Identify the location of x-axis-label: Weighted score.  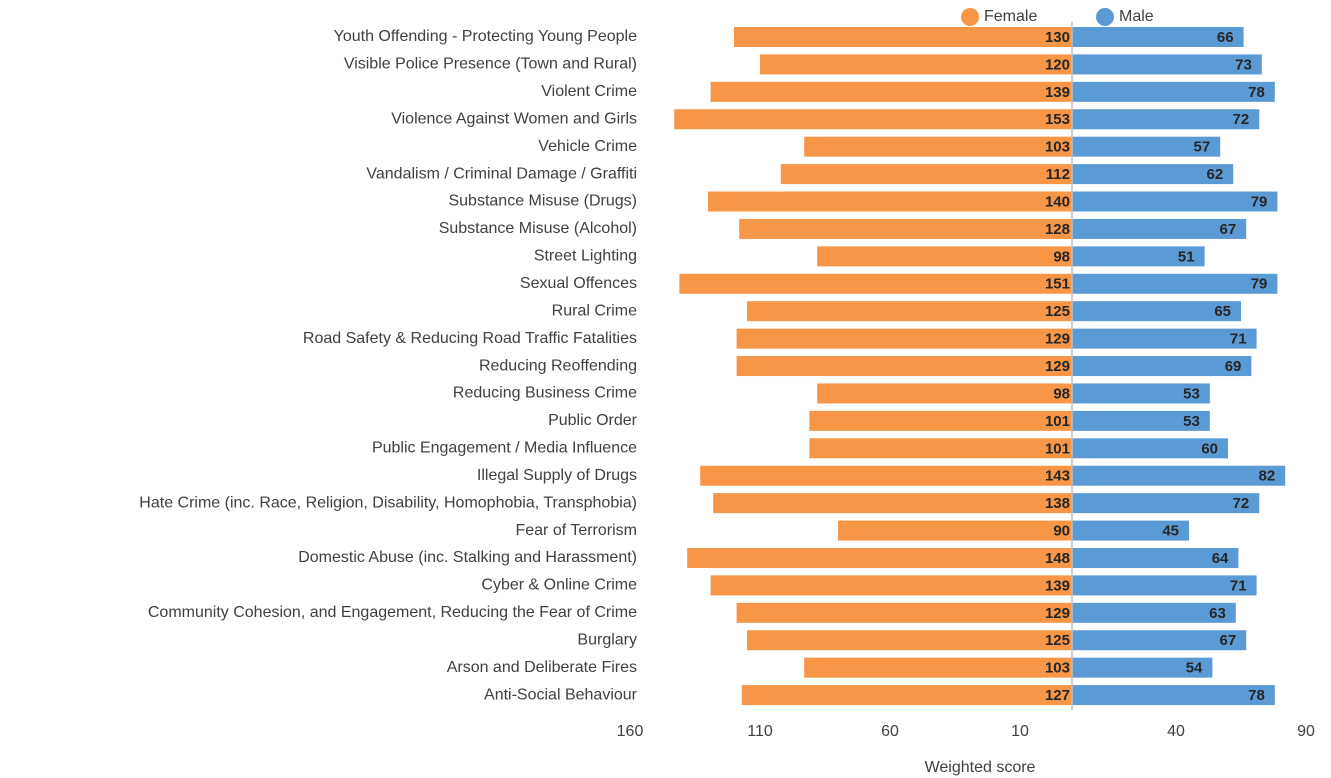
(980, 767).